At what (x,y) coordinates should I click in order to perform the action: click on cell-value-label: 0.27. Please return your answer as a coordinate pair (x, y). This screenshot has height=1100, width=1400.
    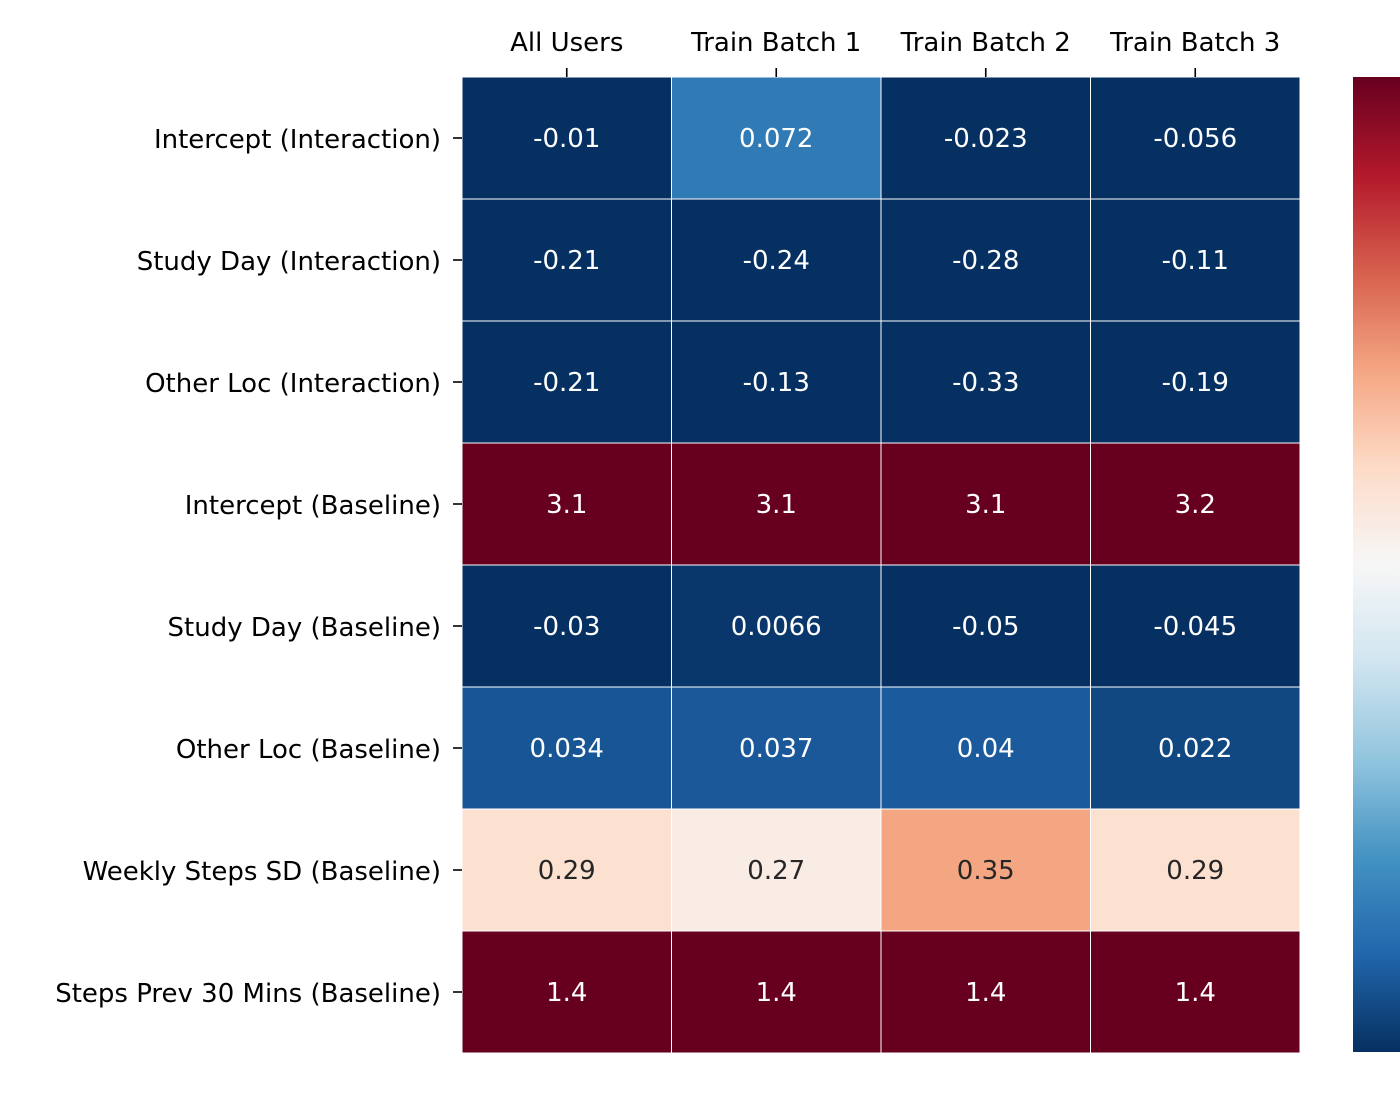
    Looking at the image, I should click on (776, 871).